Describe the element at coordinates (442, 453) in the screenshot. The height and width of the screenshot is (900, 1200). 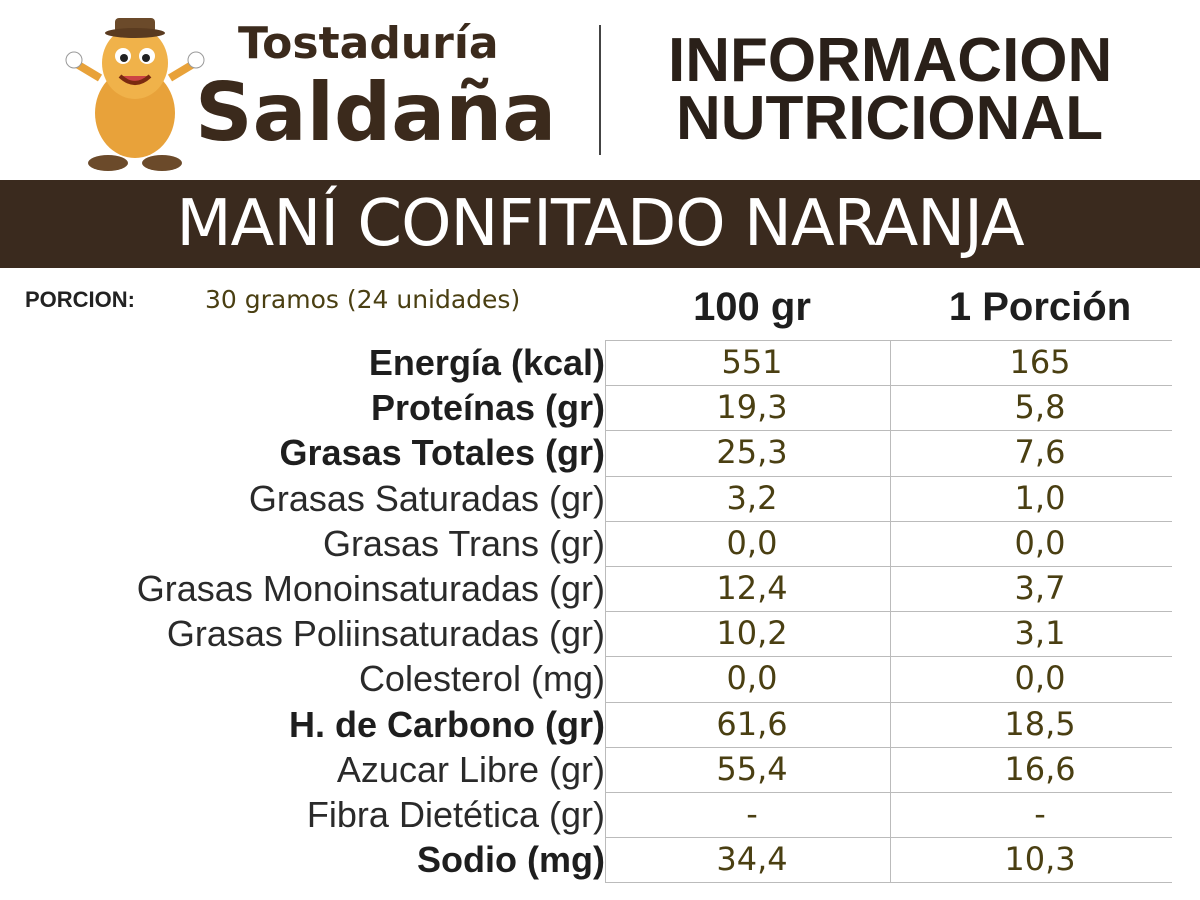
I see `row-label: Grasas Totales (gr)` at that location.